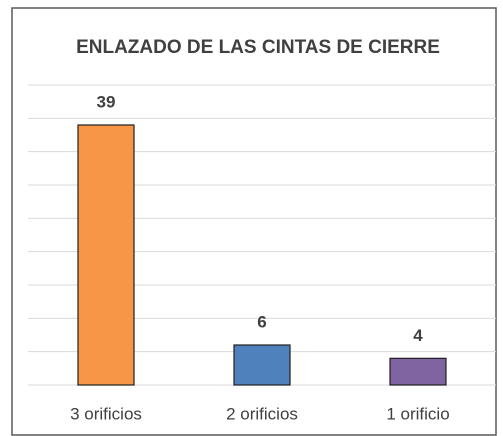 The image size is (503, 436). I want to click on data-label: 6, so click(261, 321).